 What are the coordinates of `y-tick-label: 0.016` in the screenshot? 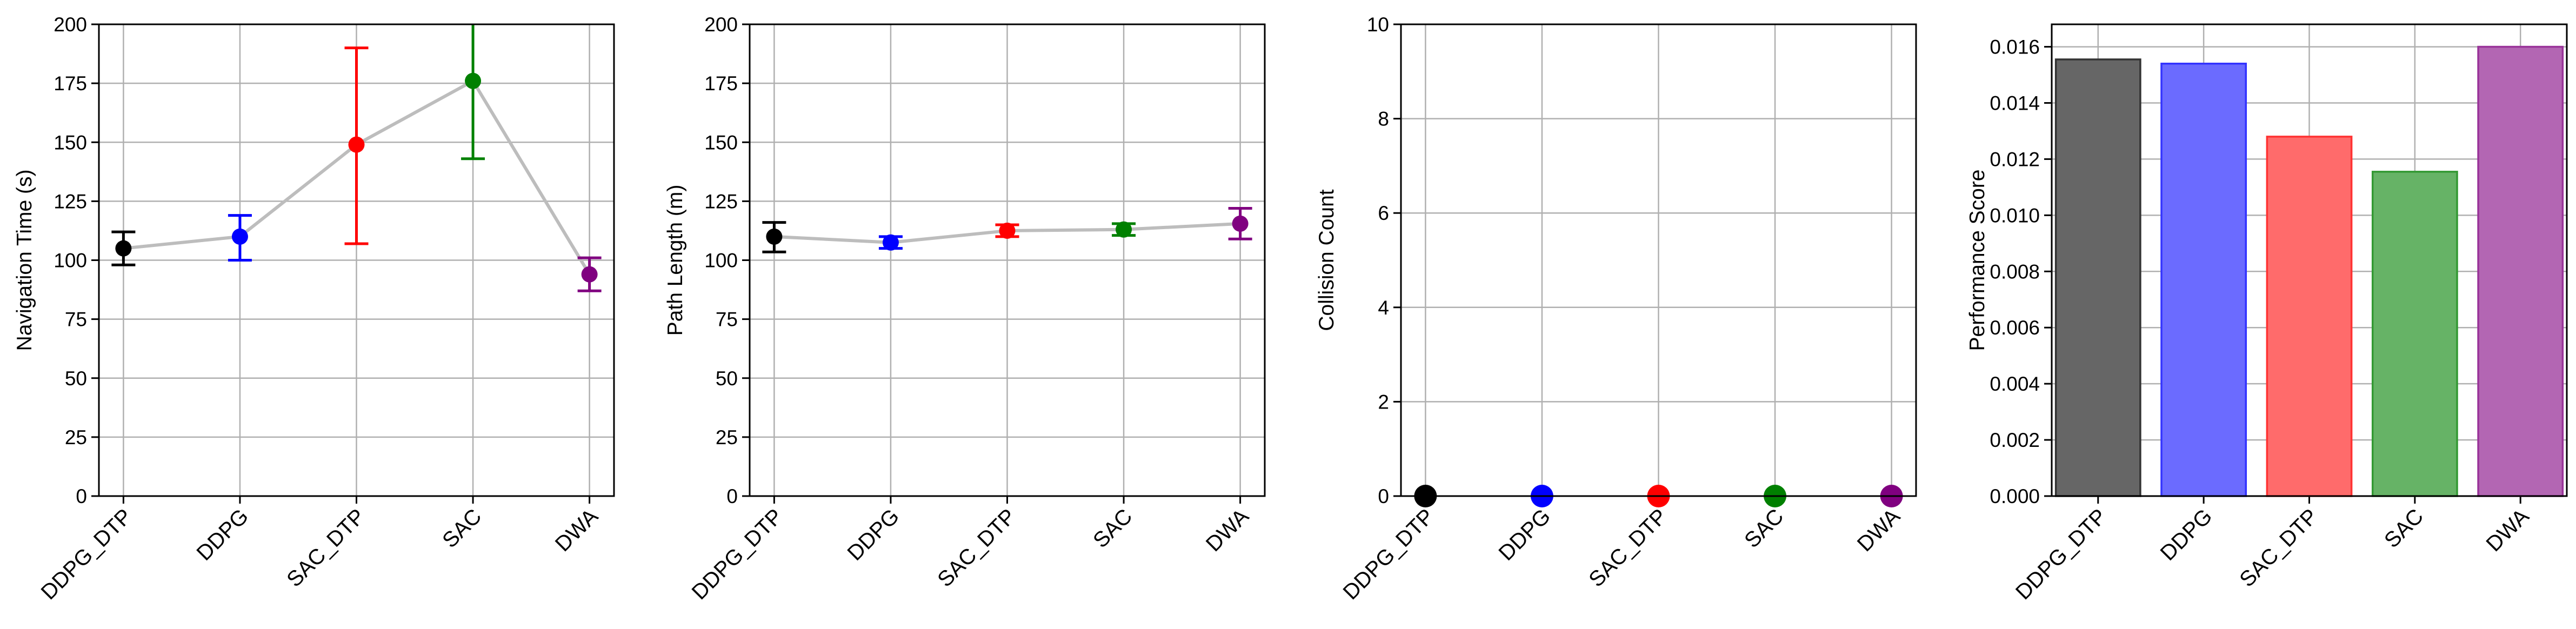 It's located at (2015, 47).